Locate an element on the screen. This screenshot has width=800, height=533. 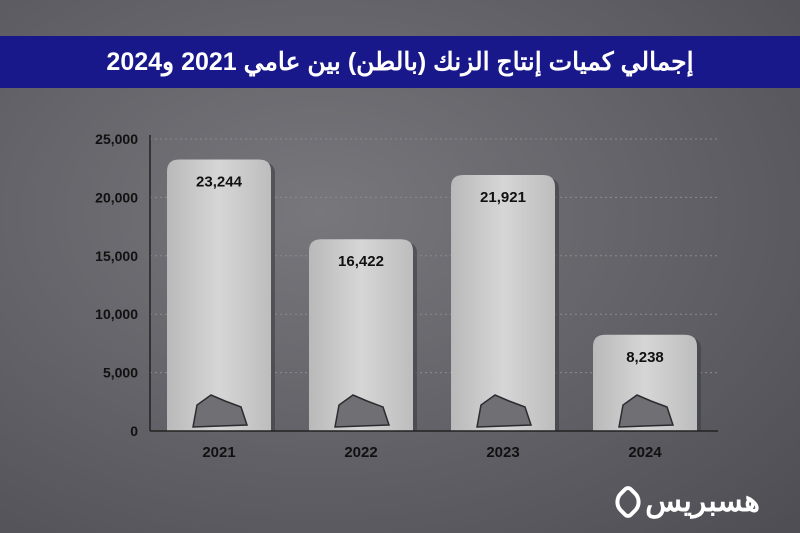
hespress-logo: هسبريس is located at coordinates (684, 501).